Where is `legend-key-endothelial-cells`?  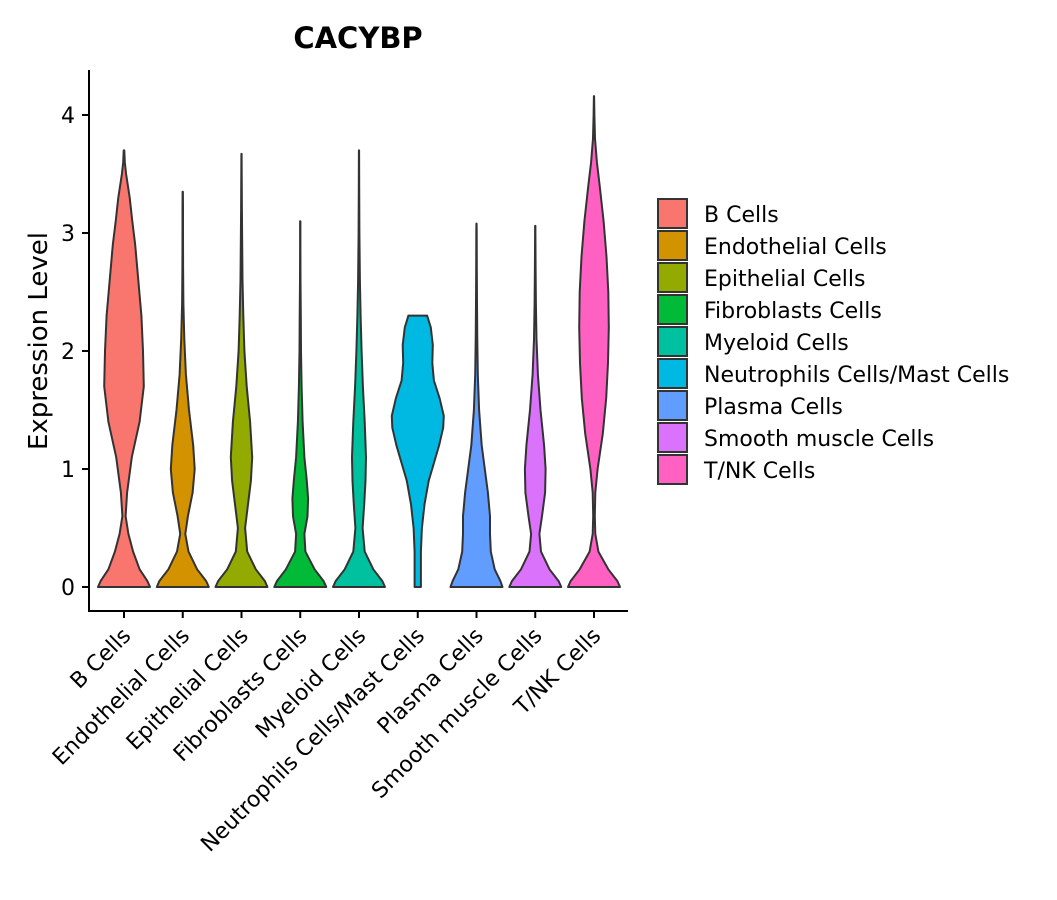
legend-key-endothelial-cells is located at coordinates (672, 245).